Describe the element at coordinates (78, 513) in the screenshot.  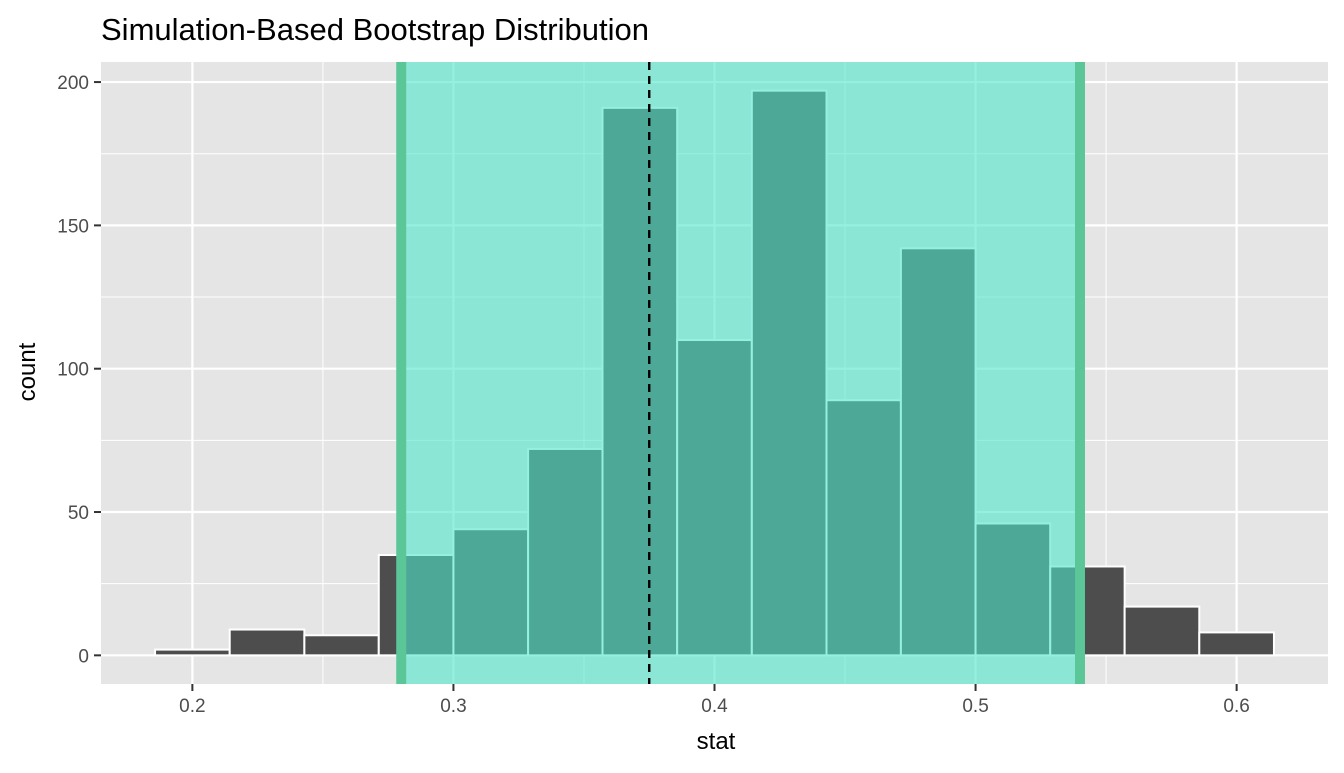
I see `y-tick-label: 50` at that location.